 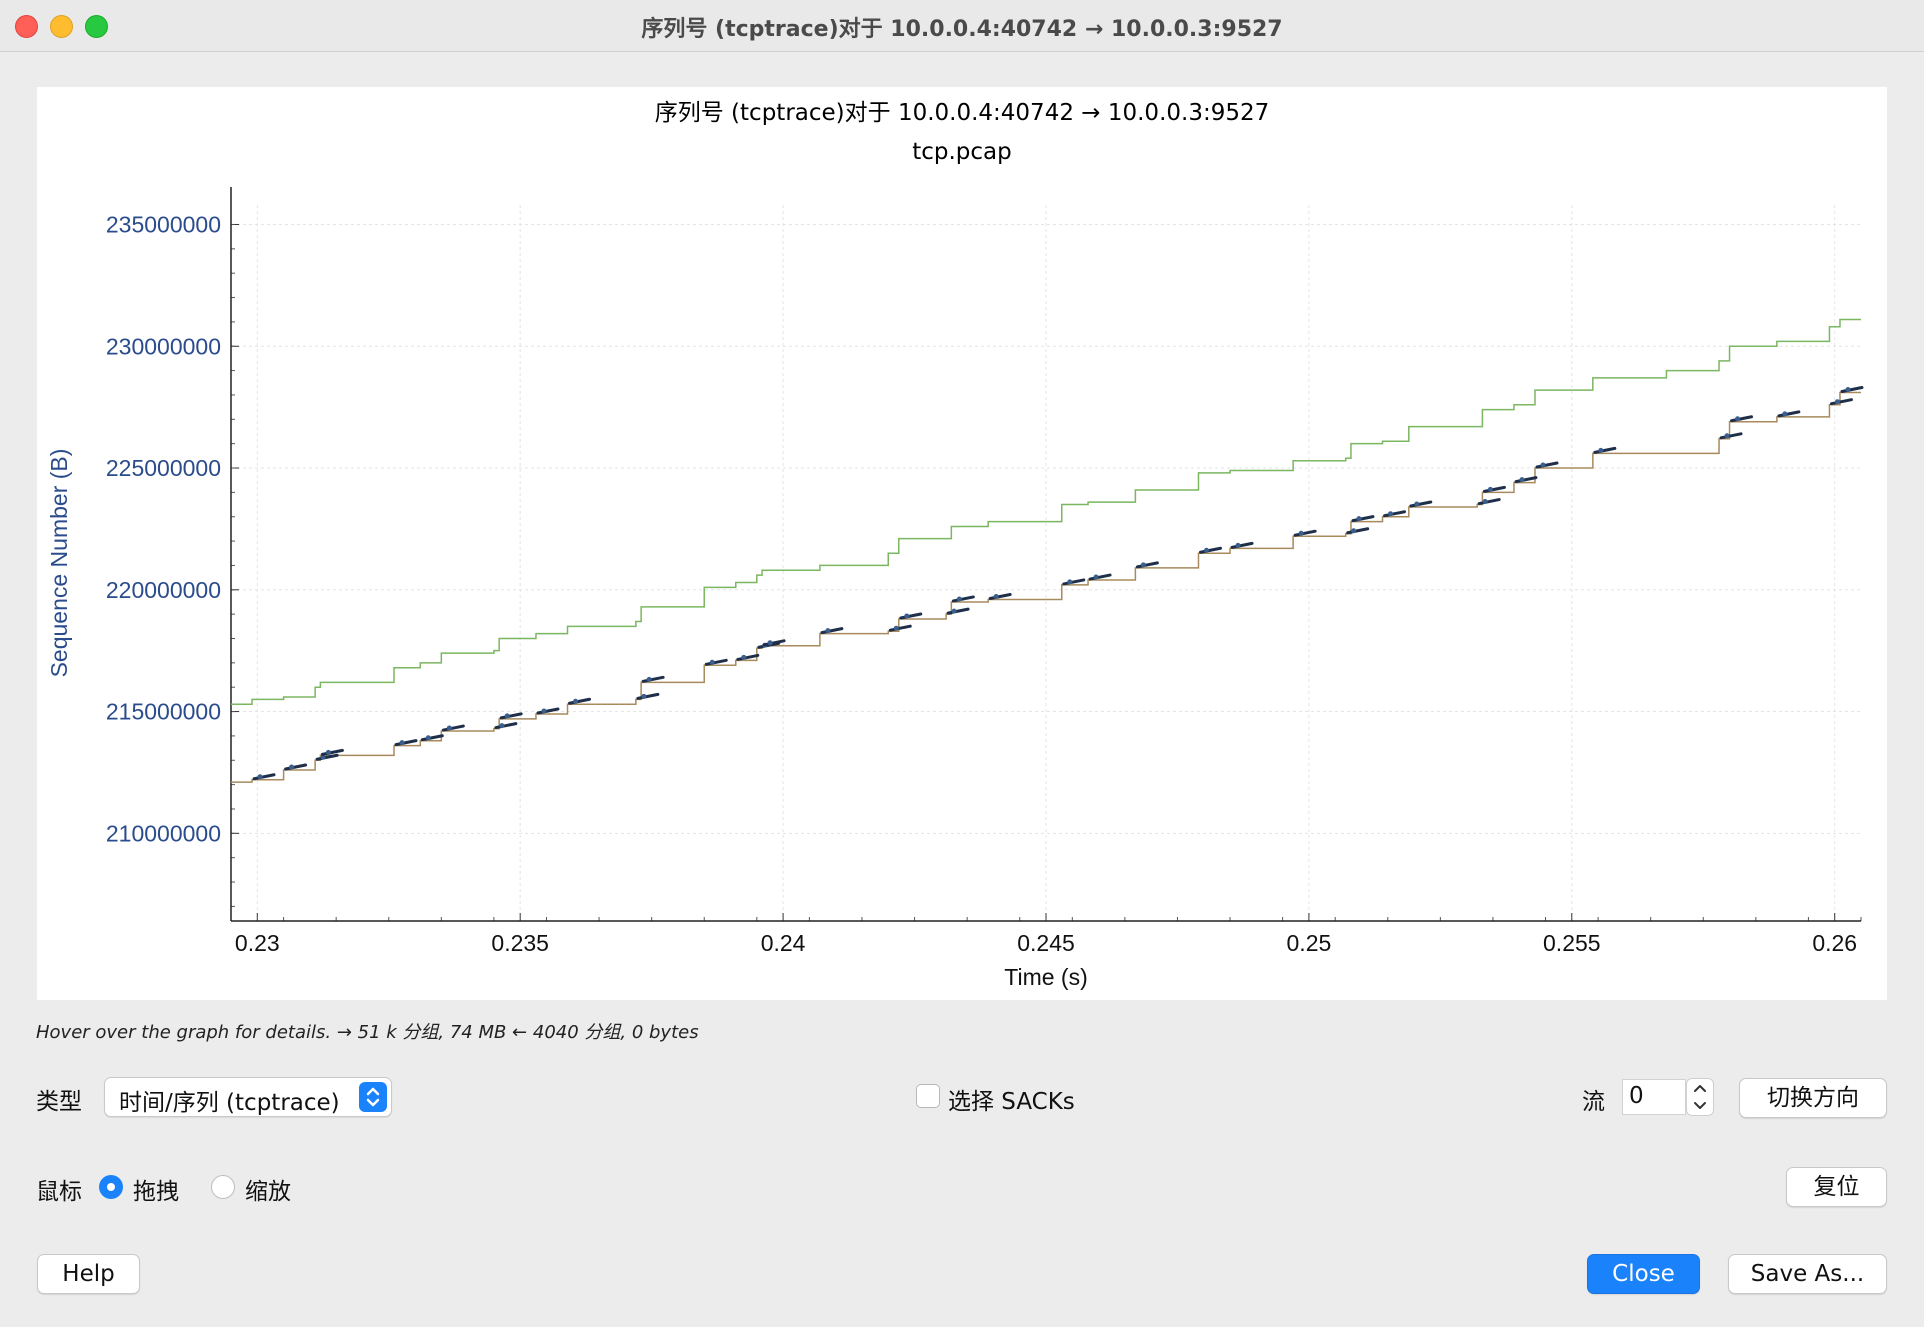 What do you see at coordinates (59, 563) in the screenshot?
I see `y-axis-label: Sequence Number (B)` at bounding box center [59, 563].